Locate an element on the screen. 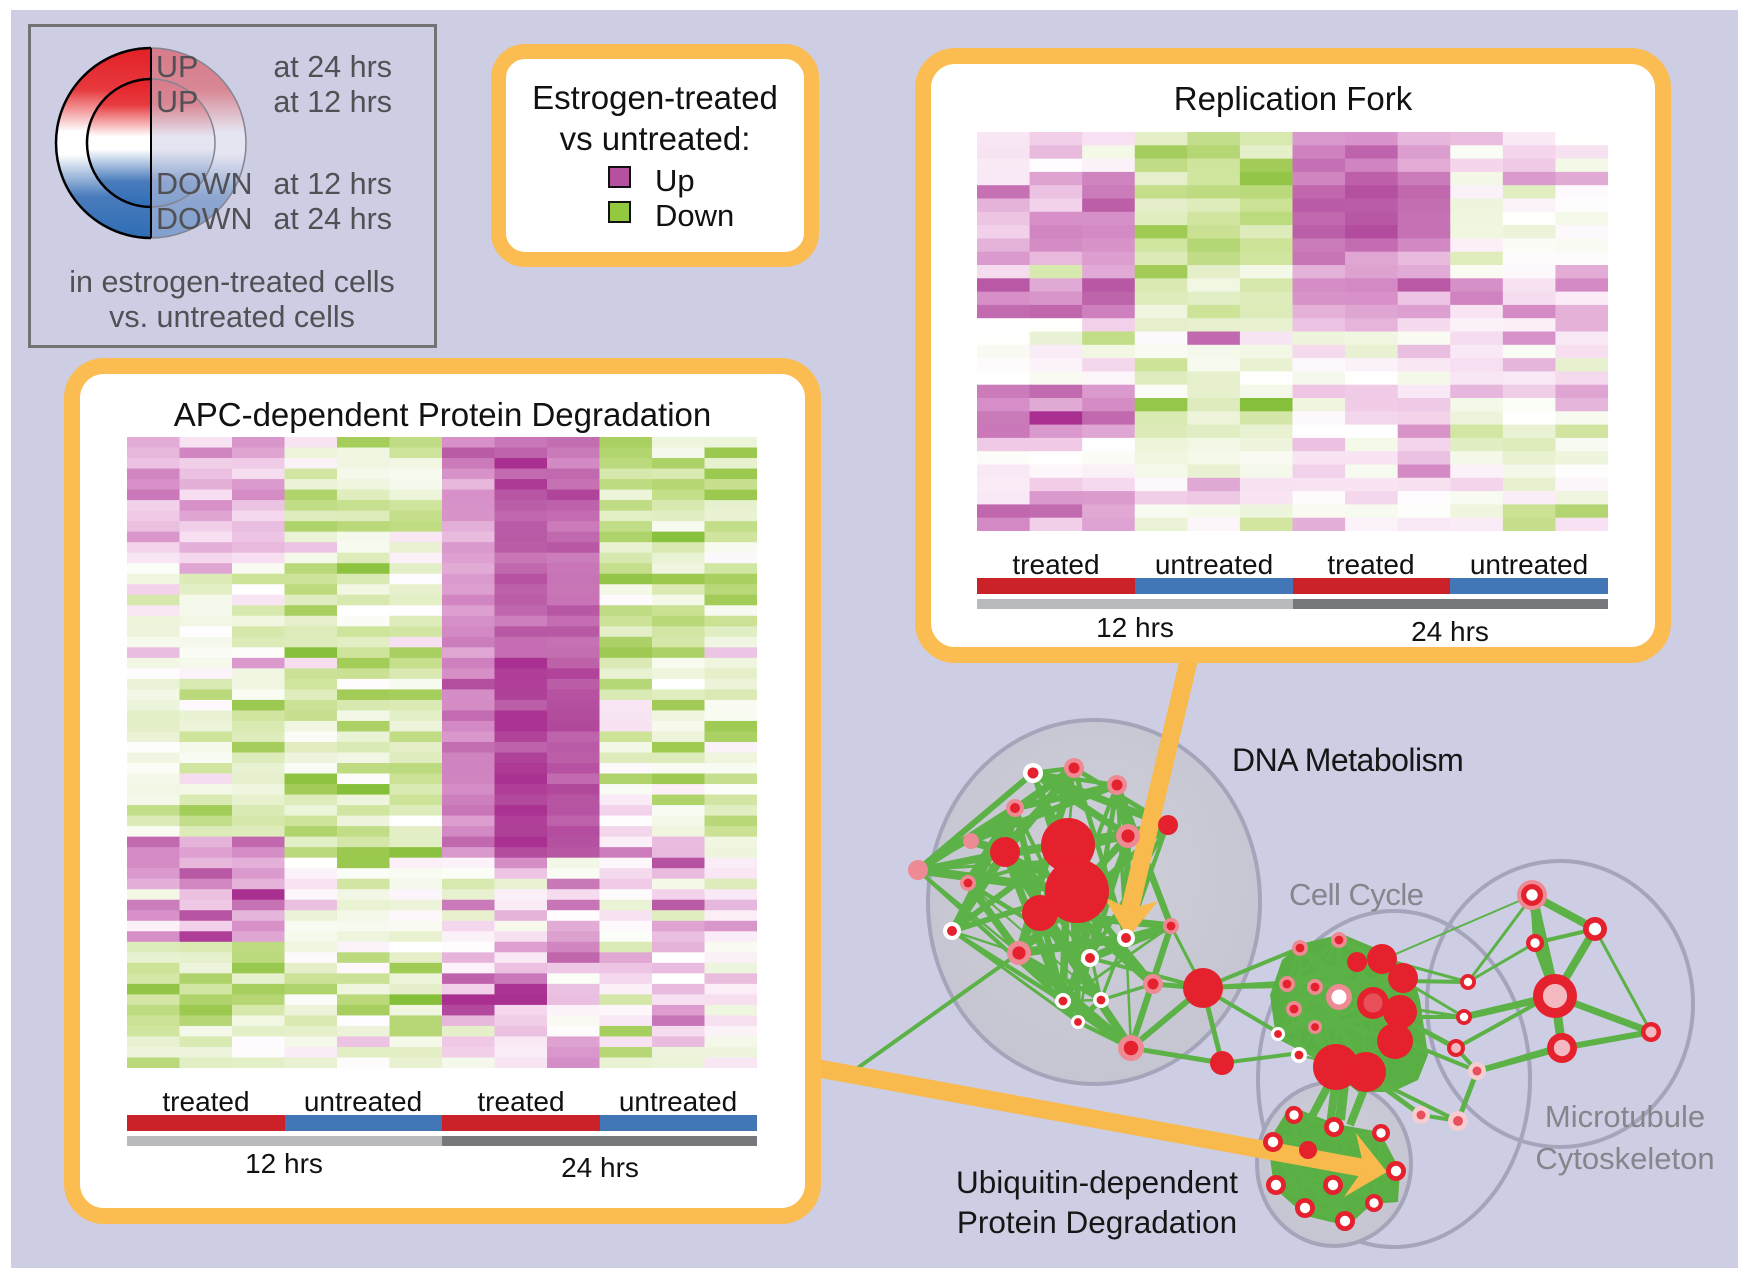 The height and width of the screenshot is (1279, 1750). svg-text: in estrogen-treated cells is located at coordinates (232, 282).